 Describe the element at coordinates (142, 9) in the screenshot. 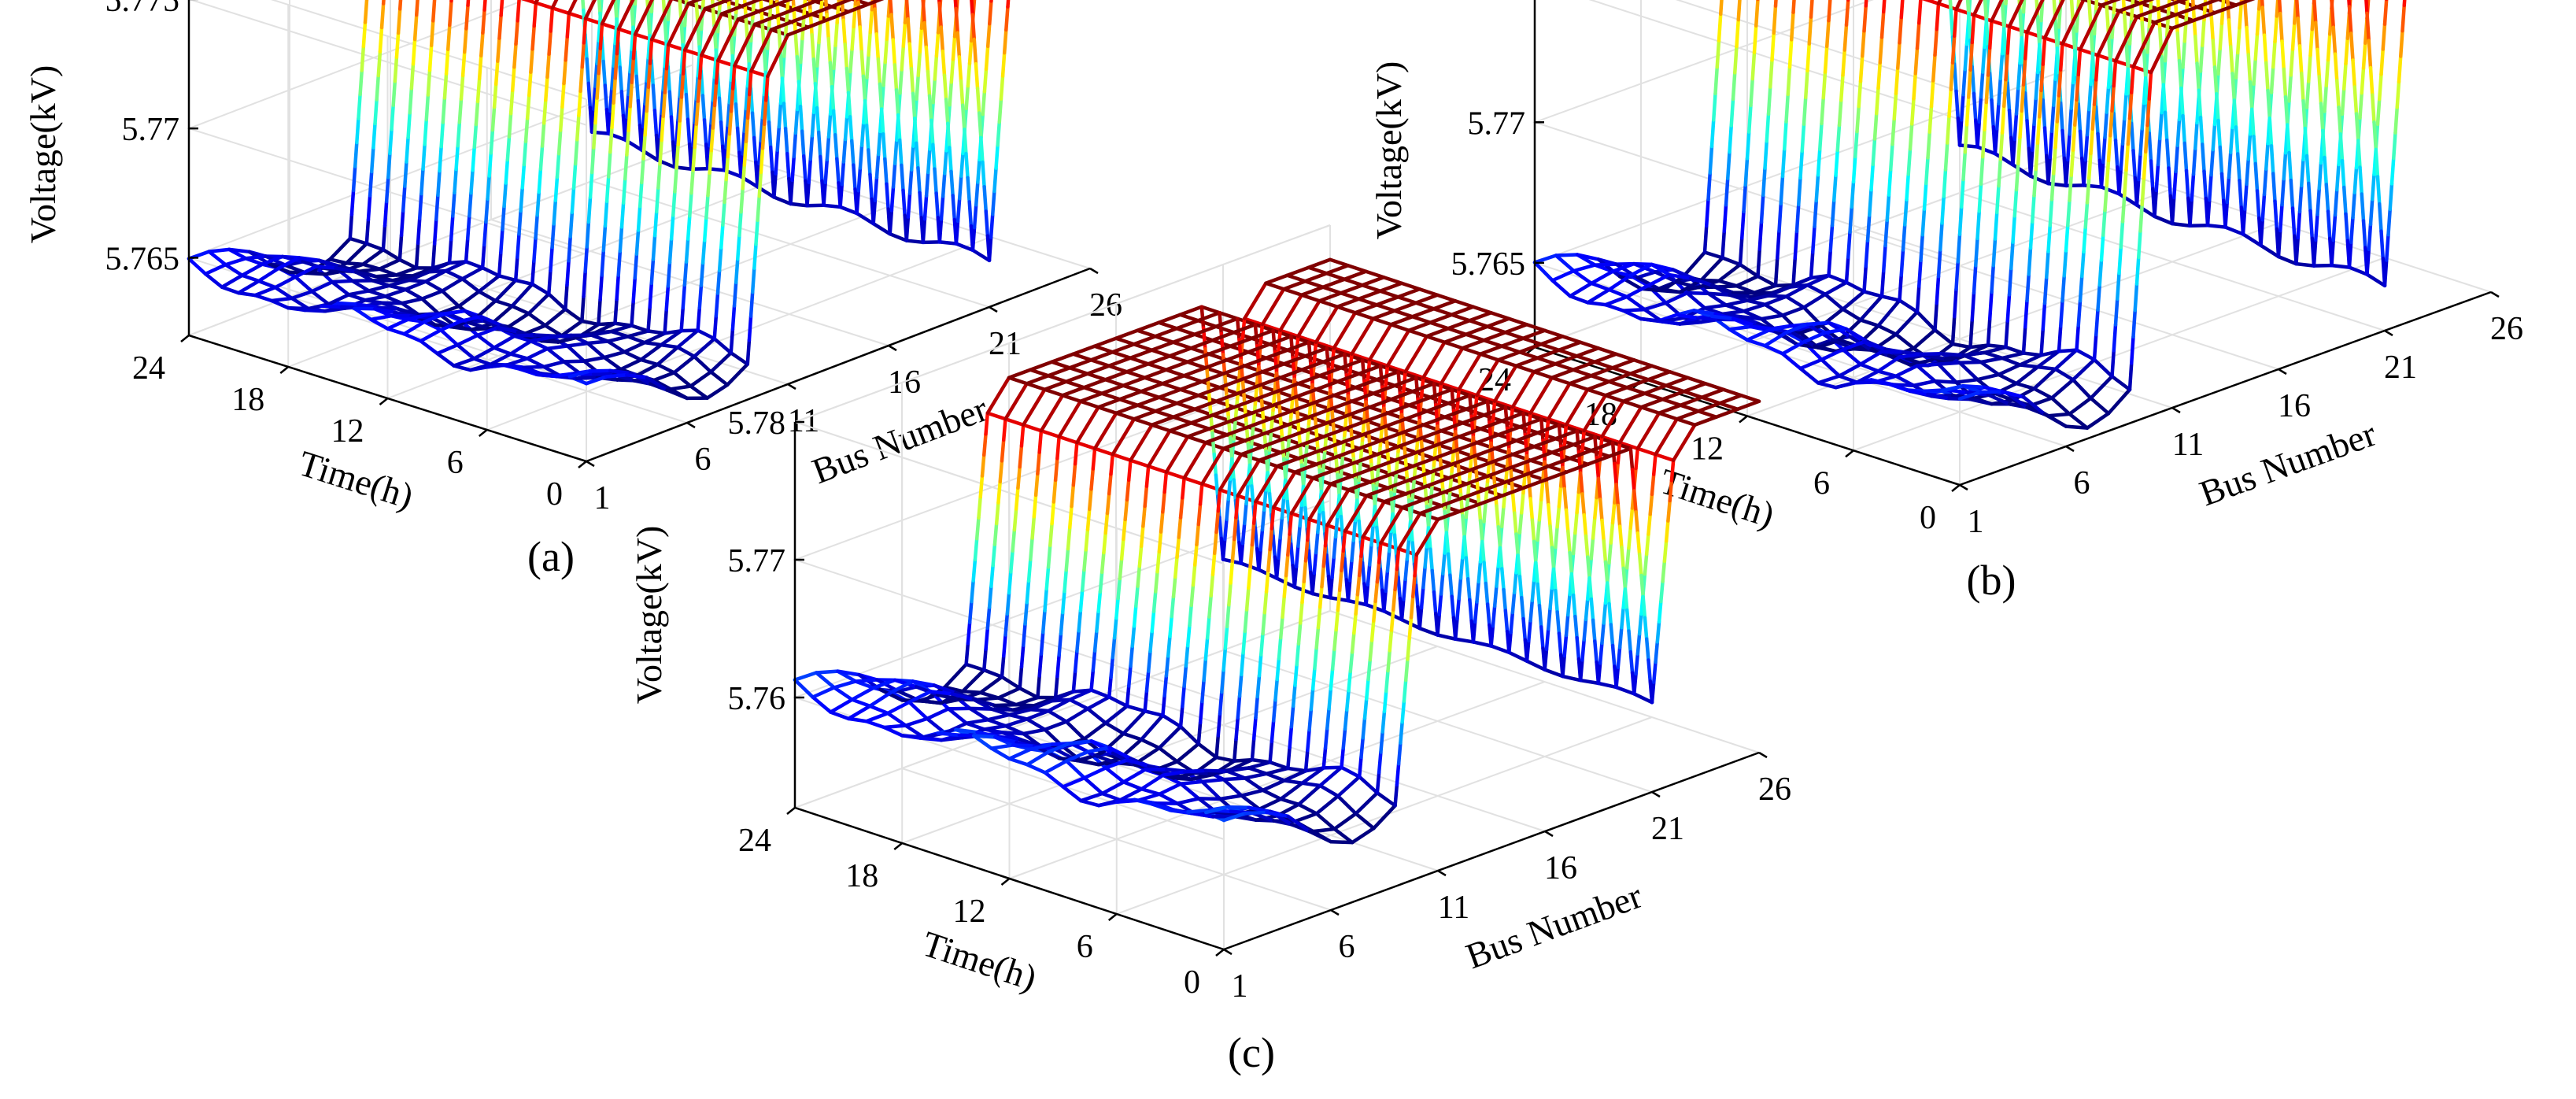

I see `z-tick-label: 5.775` at that location.